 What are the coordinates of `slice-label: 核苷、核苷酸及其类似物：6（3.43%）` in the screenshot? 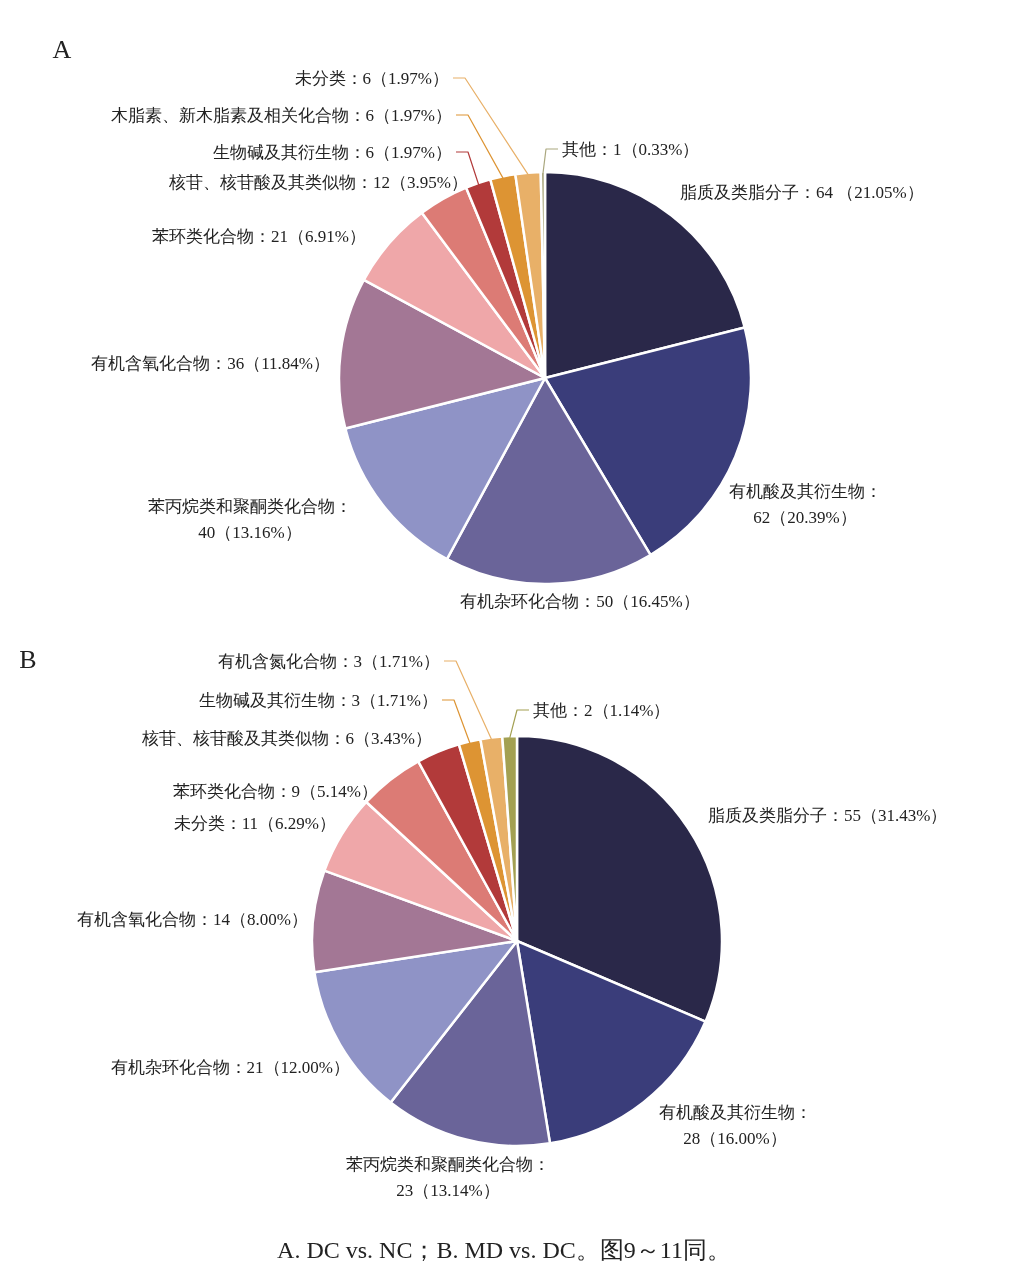 It's located at (286, 738).